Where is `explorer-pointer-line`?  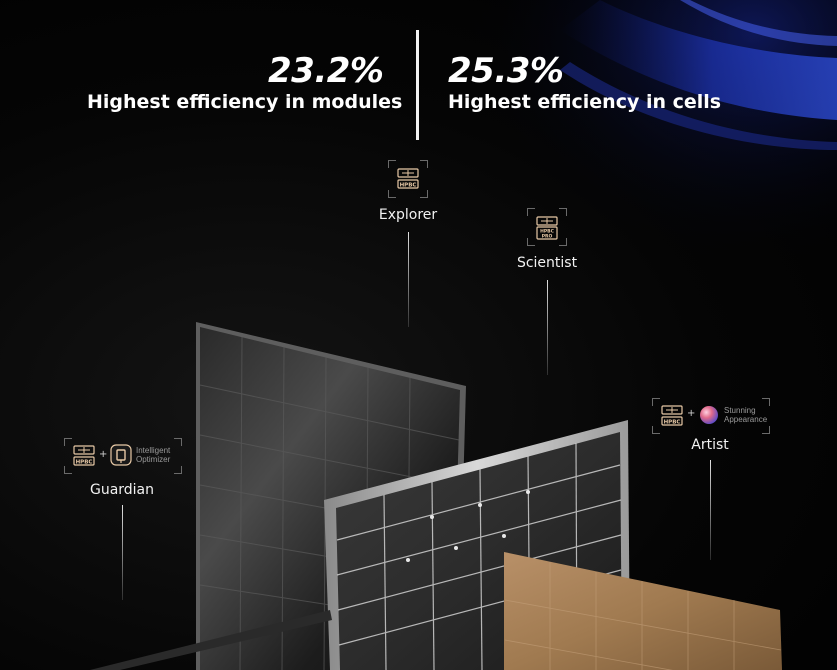 explorer-pointer-line is located at coordinates (408, 279).